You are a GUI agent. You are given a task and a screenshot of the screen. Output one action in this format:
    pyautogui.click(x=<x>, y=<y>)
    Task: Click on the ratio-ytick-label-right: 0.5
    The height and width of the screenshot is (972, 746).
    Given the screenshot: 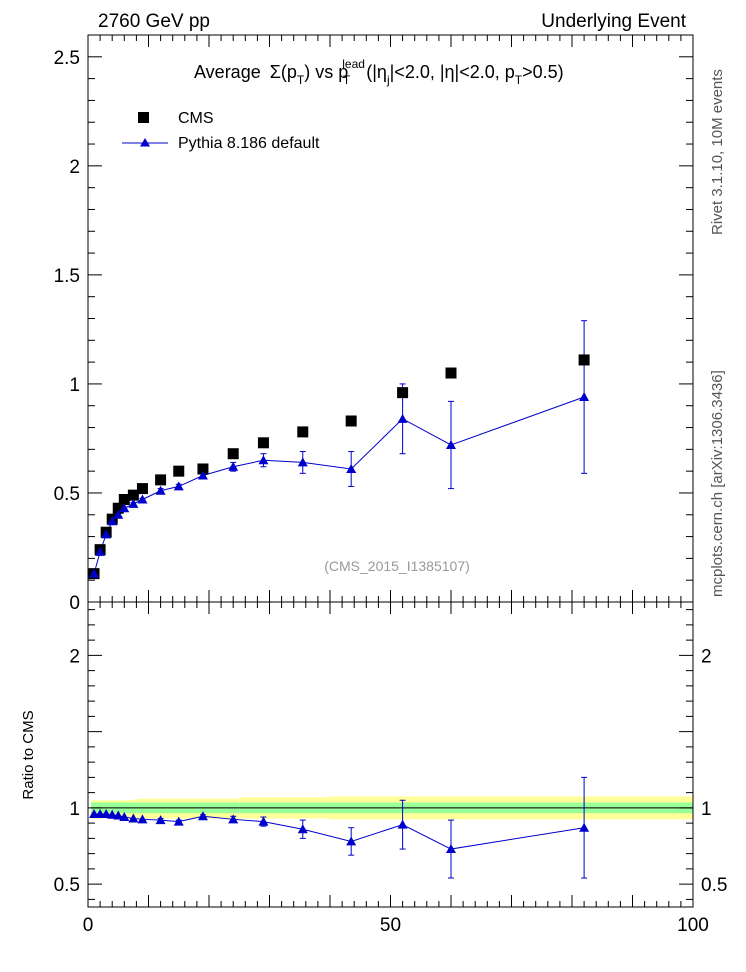 What is the action you would take?
    pyautogui.click(x=714, y=885)
    